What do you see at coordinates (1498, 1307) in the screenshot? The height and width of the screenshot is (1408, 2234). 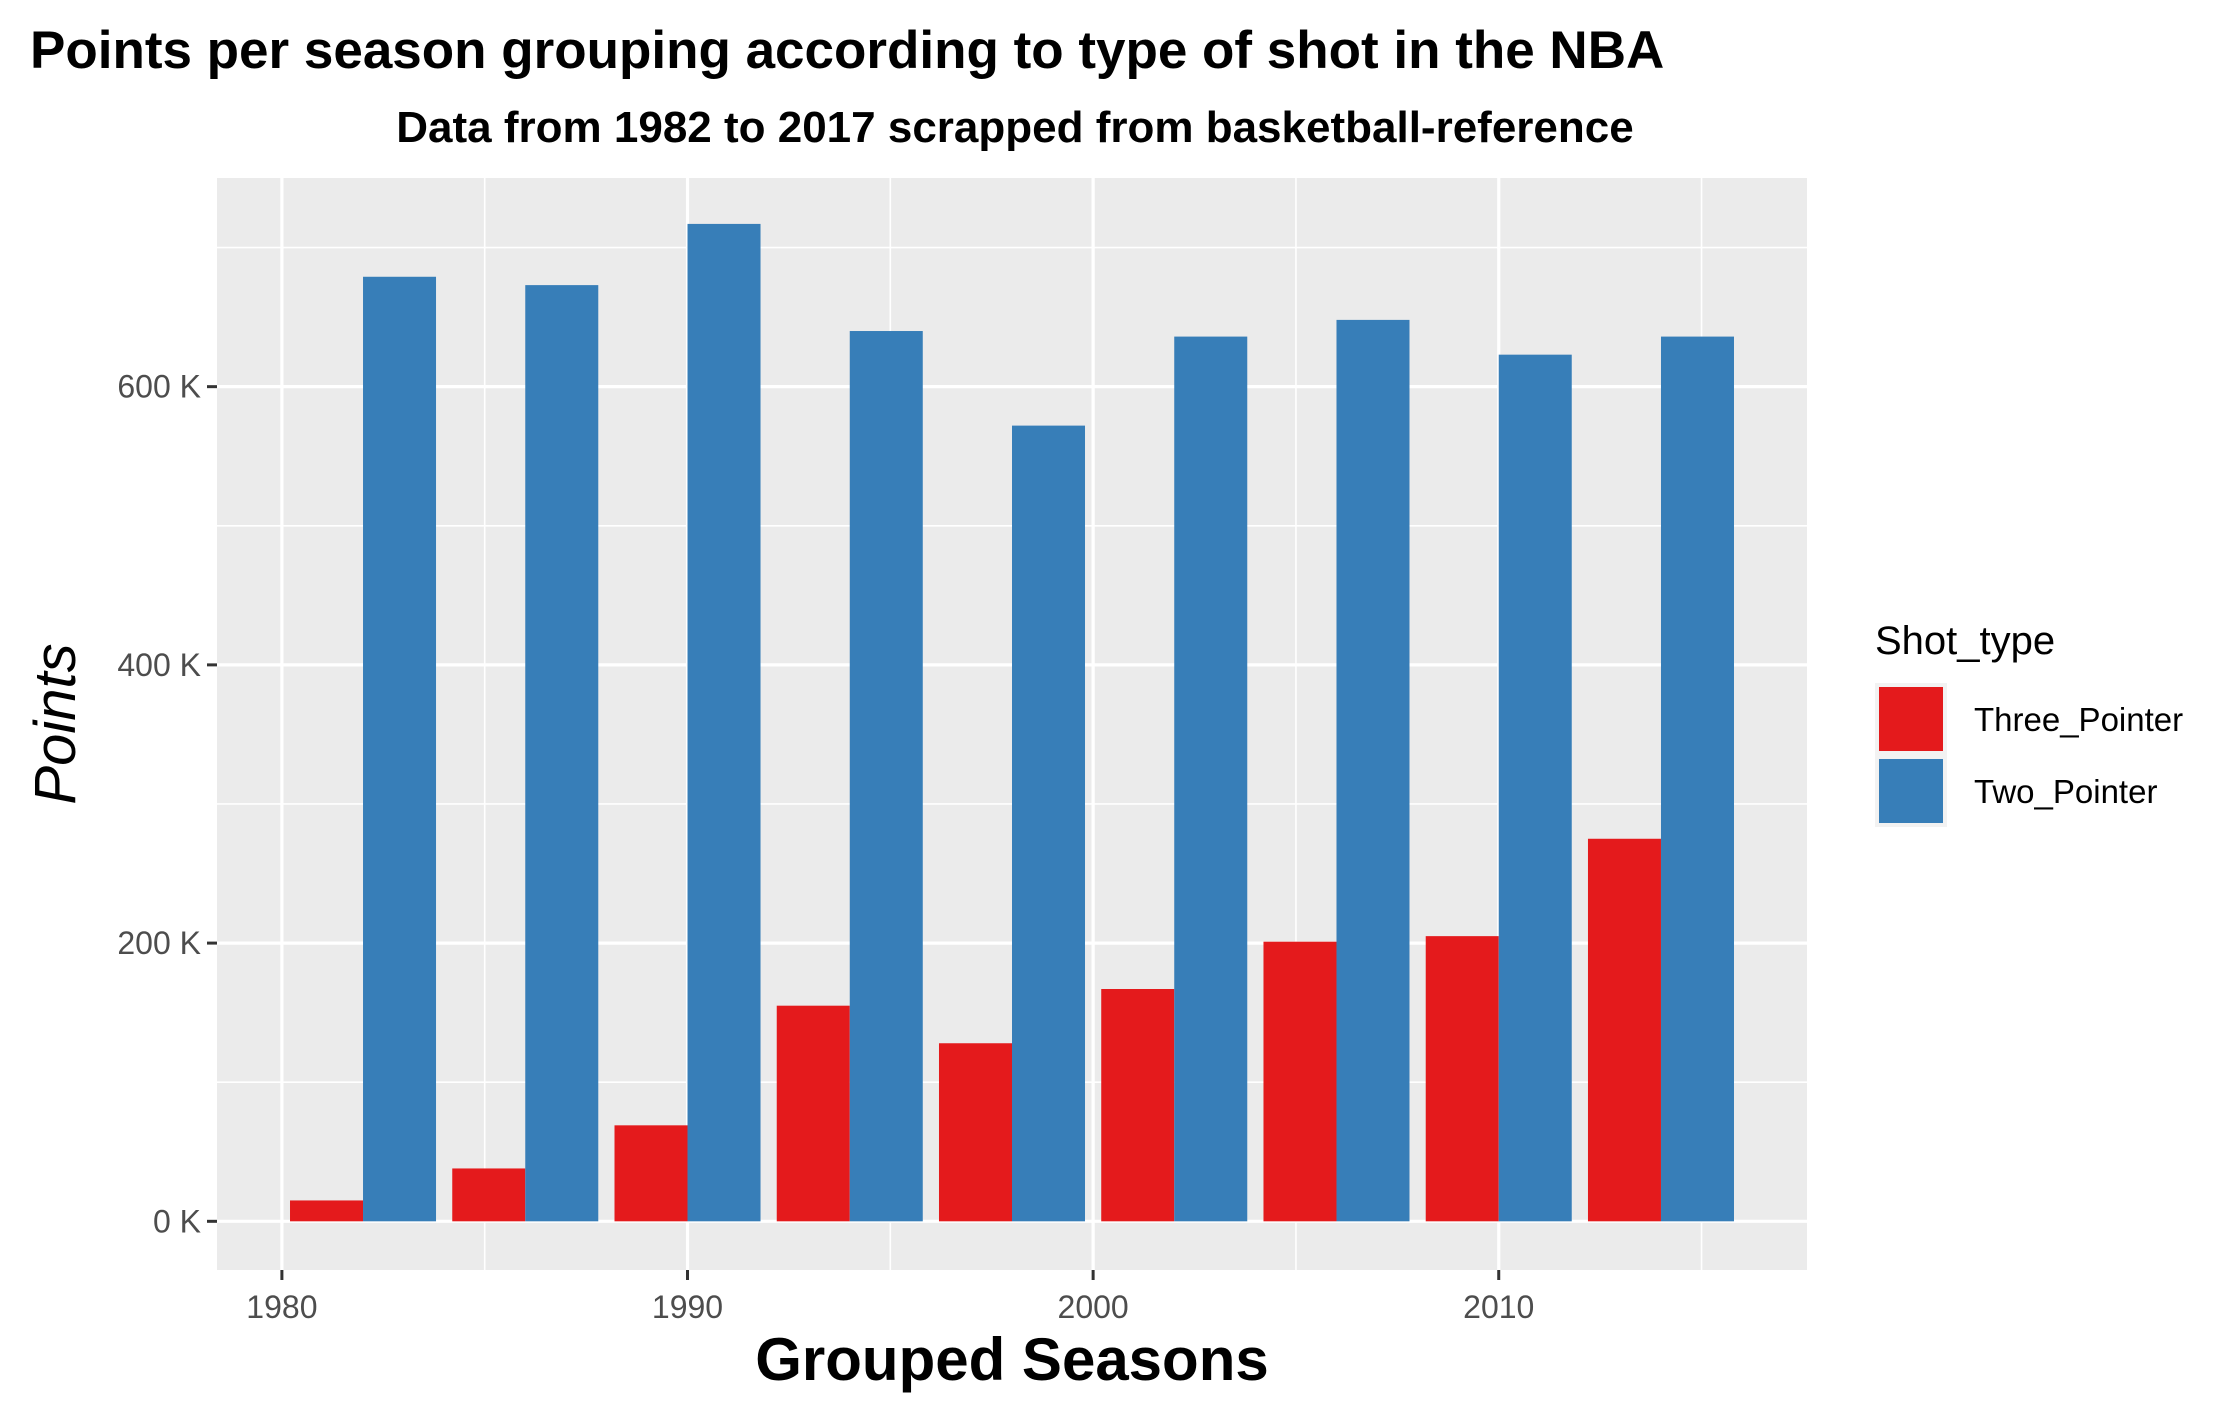 I see `x-tick-label: 2010` at bounding box center [1498, 1307].